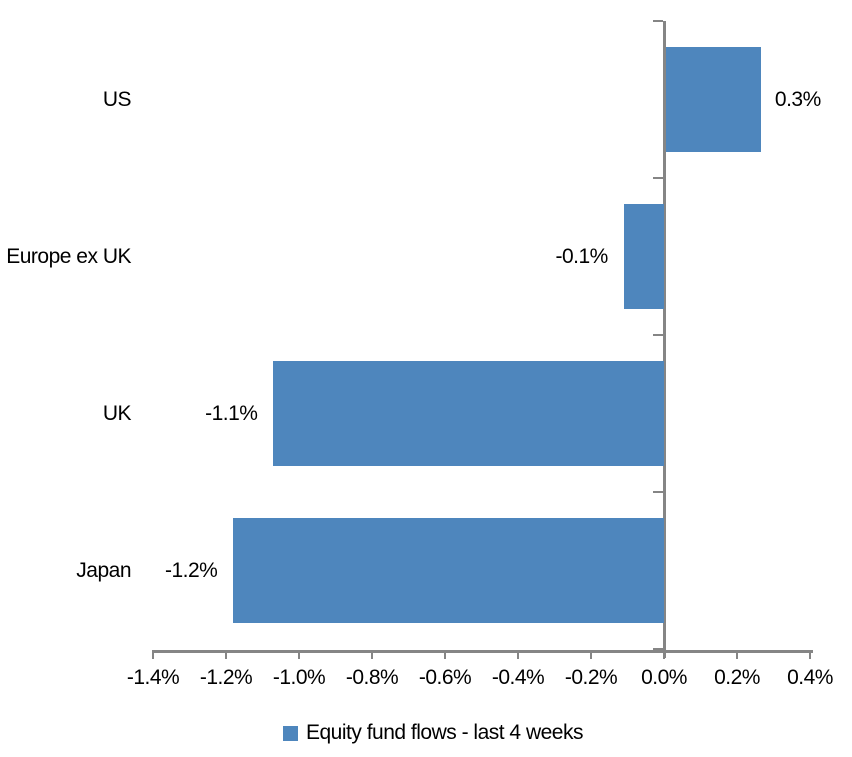  What do you see at coordinates (68, 256) in the screenshot?
I see `category-label-europe-ex-uk: Europe ex UK` at bounding box center [68, 256].